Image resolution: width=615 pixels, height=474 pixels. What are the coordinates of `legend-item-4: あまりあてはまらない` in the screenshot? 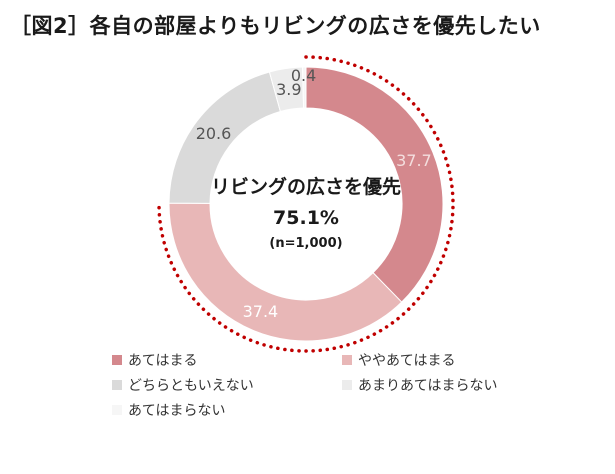 It's located at (419, 385).